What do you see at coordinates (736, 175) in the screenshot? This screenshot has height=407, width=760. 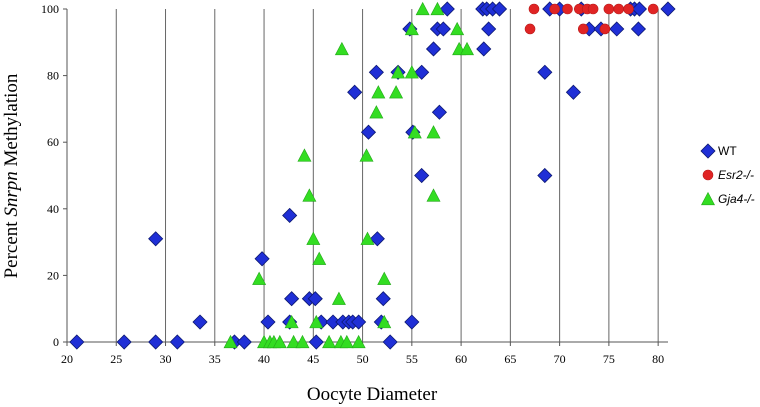 I see `legend-label-1: Esr2-/-` at bounding box center [736, 175].